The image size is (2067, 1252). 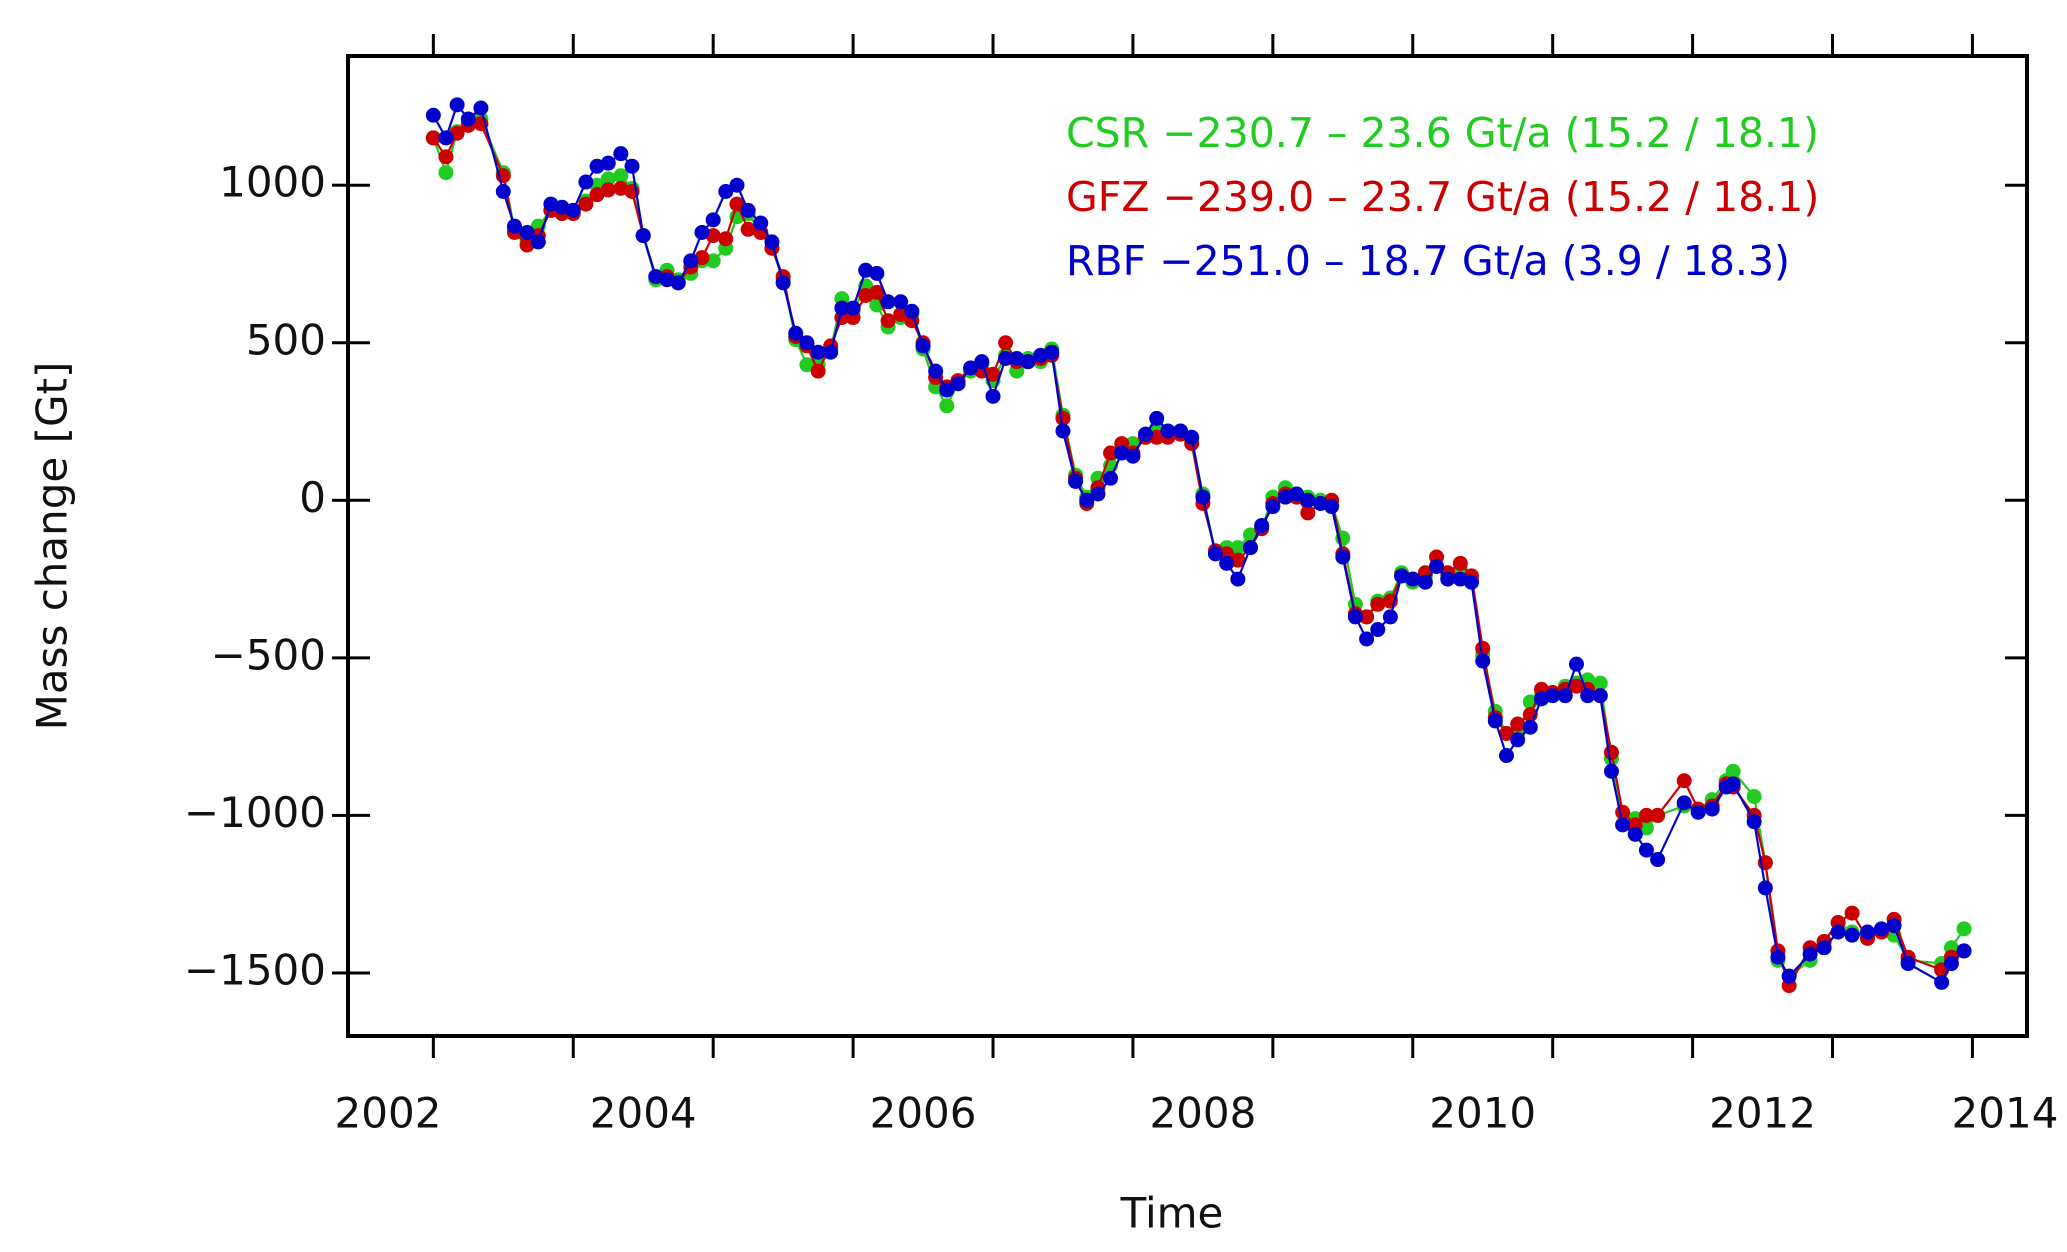 What do you see at coordinates (2005, 1113) in the screenshot?
I see `x-tick-label: 2014` at bounding box center [2005, 1113].